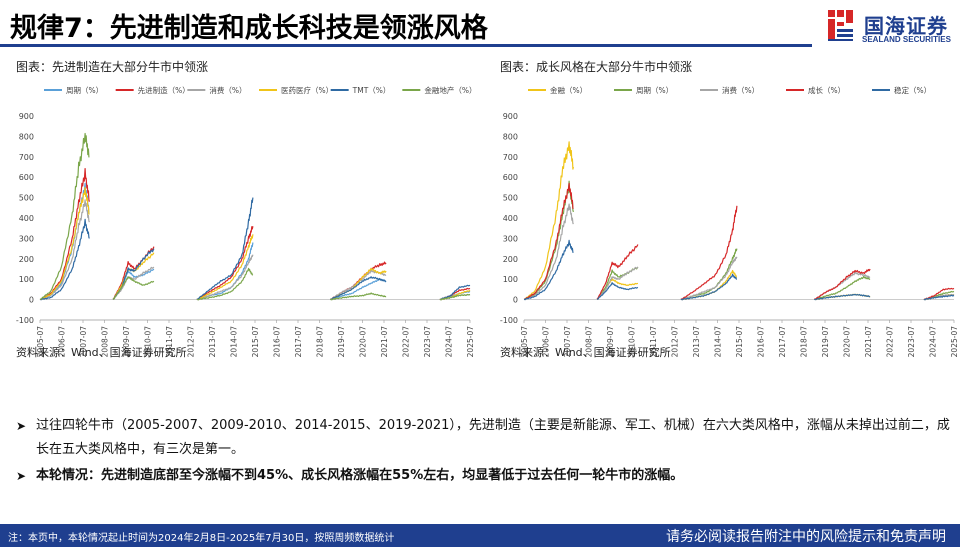  I want to click on legend-label: 成长（%）, so click(826, 90).